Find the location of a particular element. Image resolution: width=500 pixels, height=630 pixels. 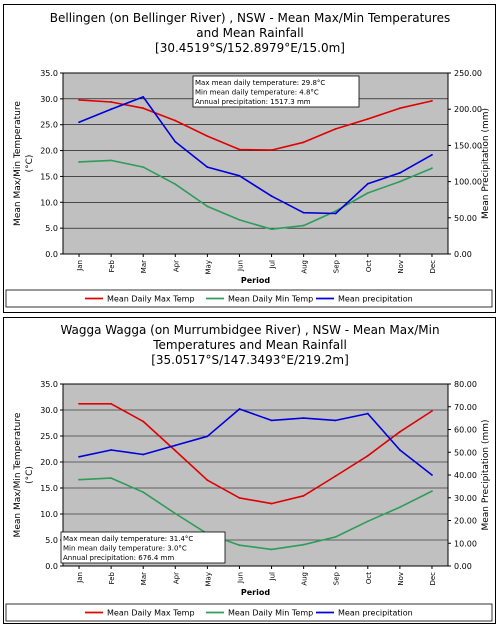

y-left-tick-label: 30.0 is located at coordinates (49, 99).